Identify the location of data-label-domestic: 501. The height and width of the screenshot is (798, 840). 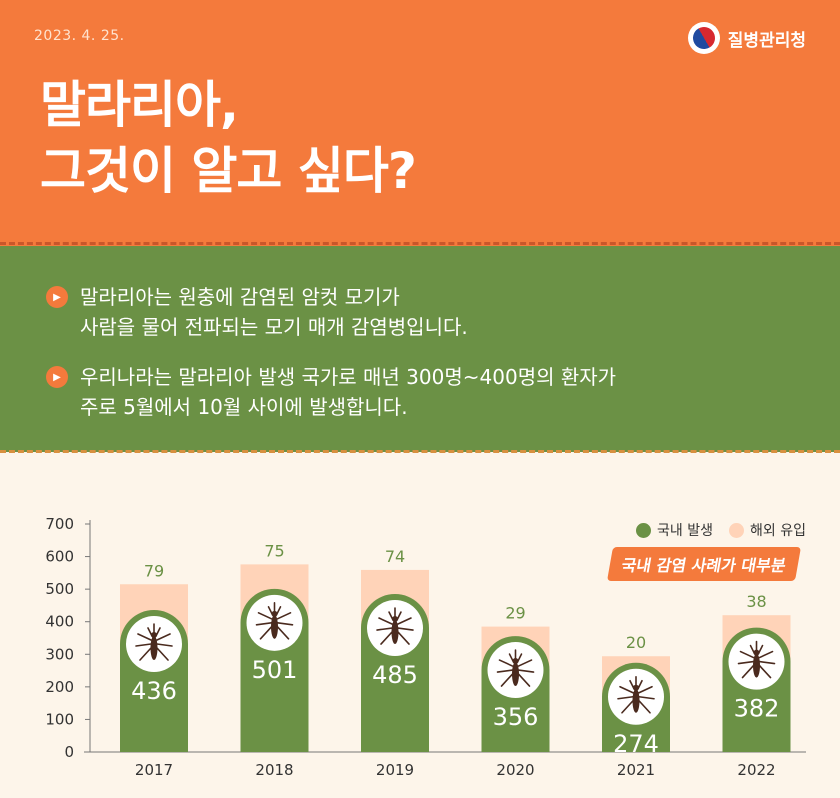
(275, 670).